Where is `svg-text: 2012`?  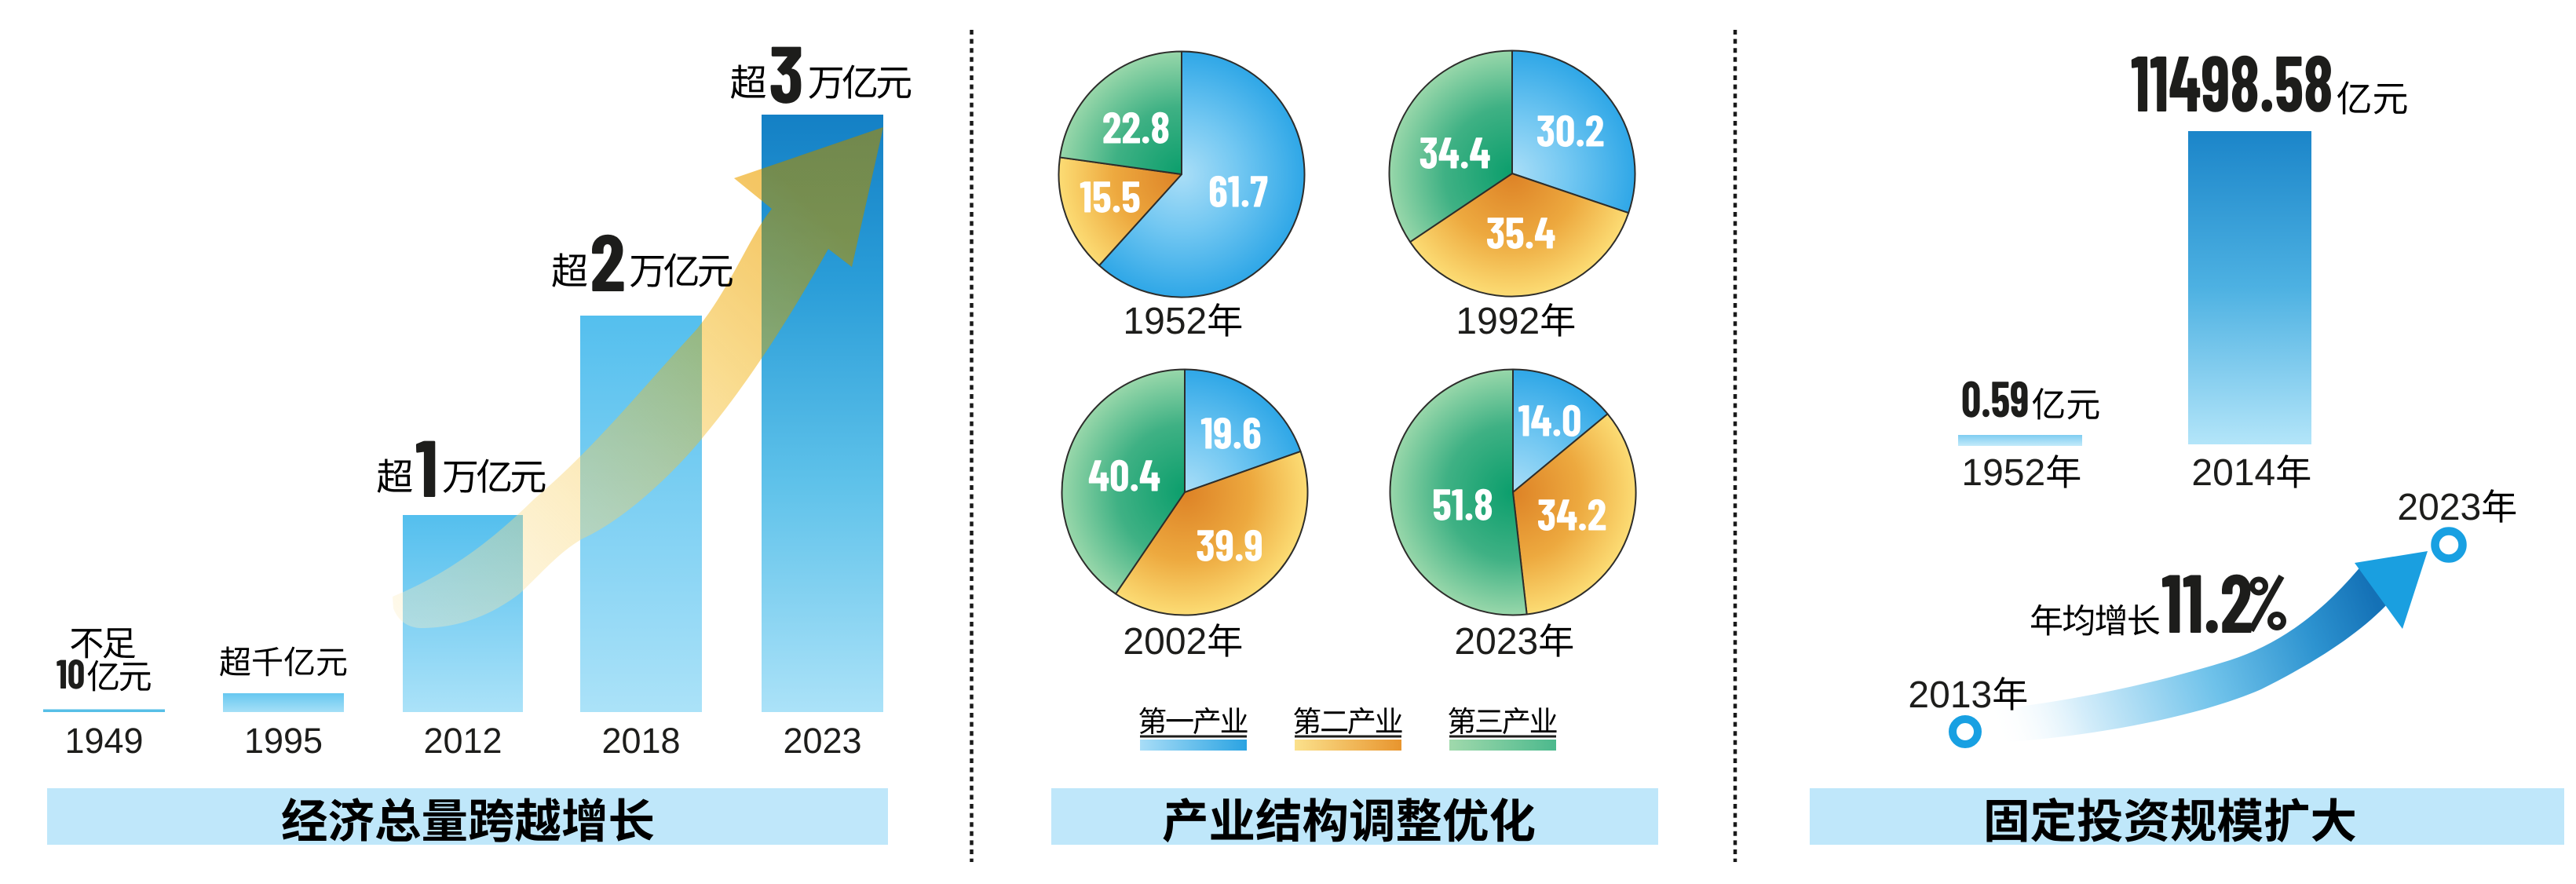 svg-text: 2012 is located at coordinates (463, 741).